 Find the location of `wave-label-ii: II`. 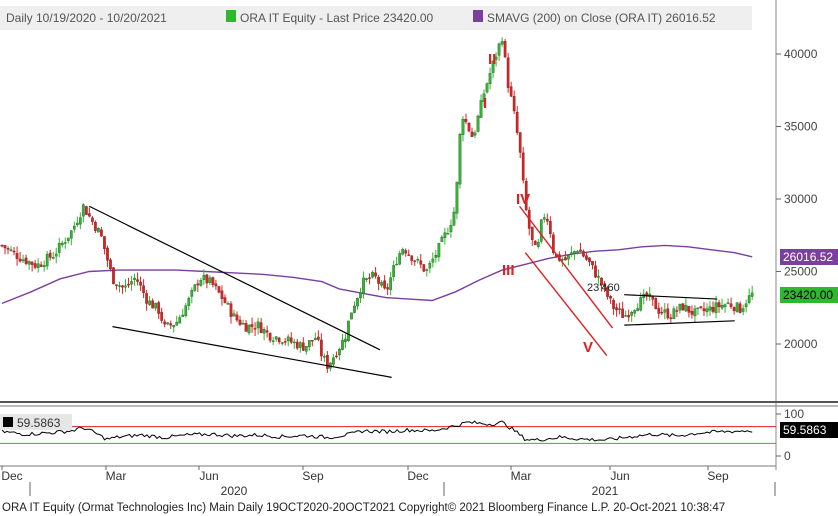

wave-label-ii: II is located at coordinates (492, 59).